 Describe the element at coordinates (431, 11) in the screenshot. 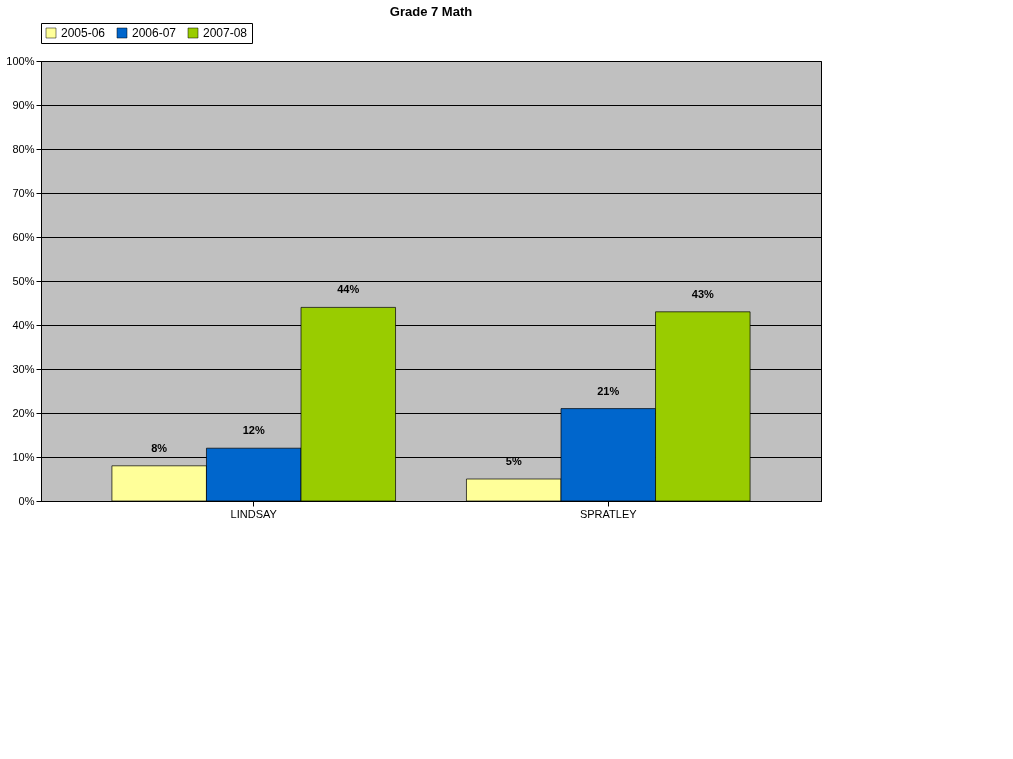

I see `chart-title: Grade 7 Math` at that location.